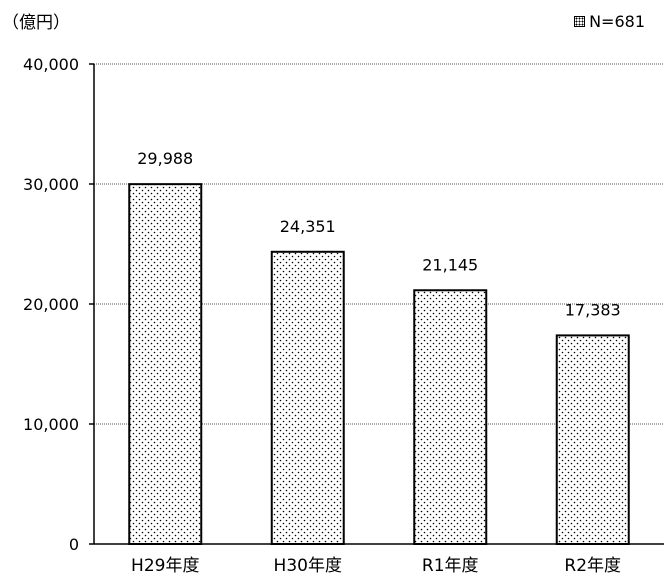 This screenshot has height=580, width=667. Describe the element at coordinates (51, 304) in the screenshot. I see `y-tick-label: 20,000` at that location.